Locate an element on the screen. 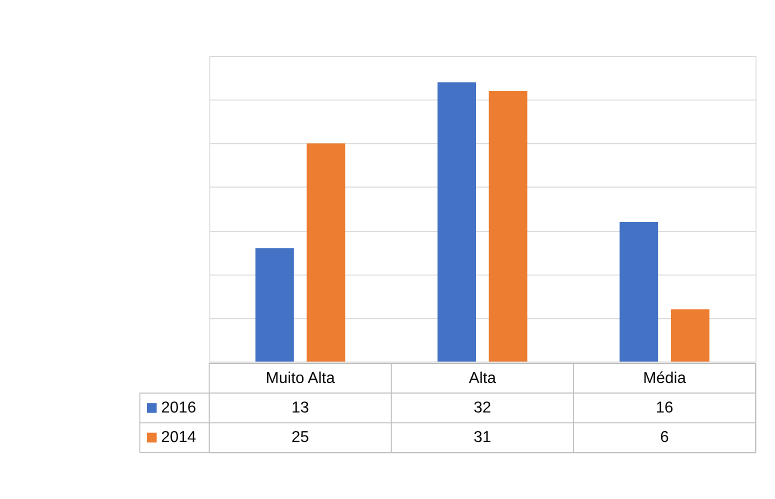  data-label: 13 is located at coordinates (301, 408).